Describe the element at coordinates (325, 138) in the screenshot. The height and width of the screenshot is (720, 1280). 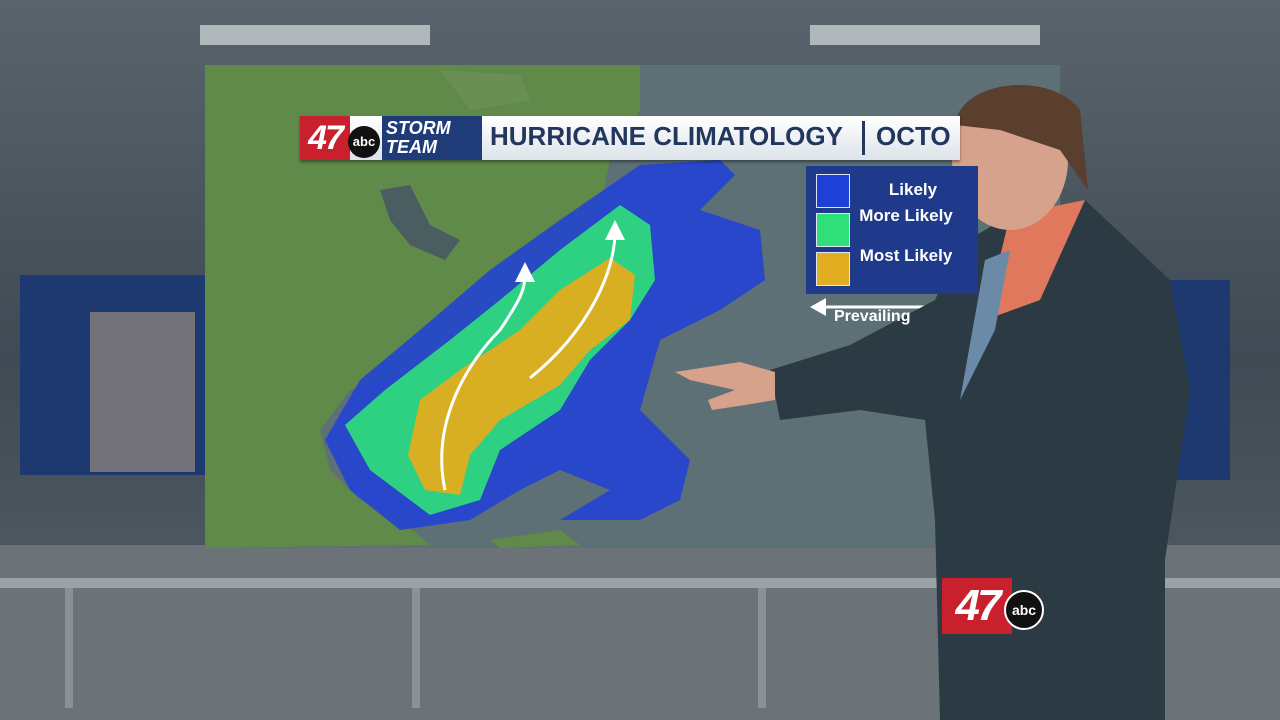
I see `station-logo: 47` at that location.